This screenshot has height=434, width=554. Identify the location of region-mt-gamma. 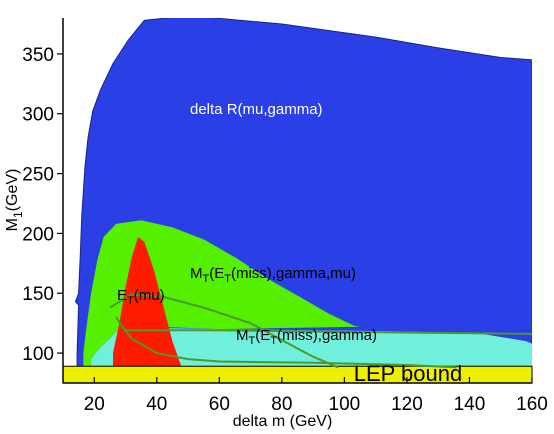
(311, 348).